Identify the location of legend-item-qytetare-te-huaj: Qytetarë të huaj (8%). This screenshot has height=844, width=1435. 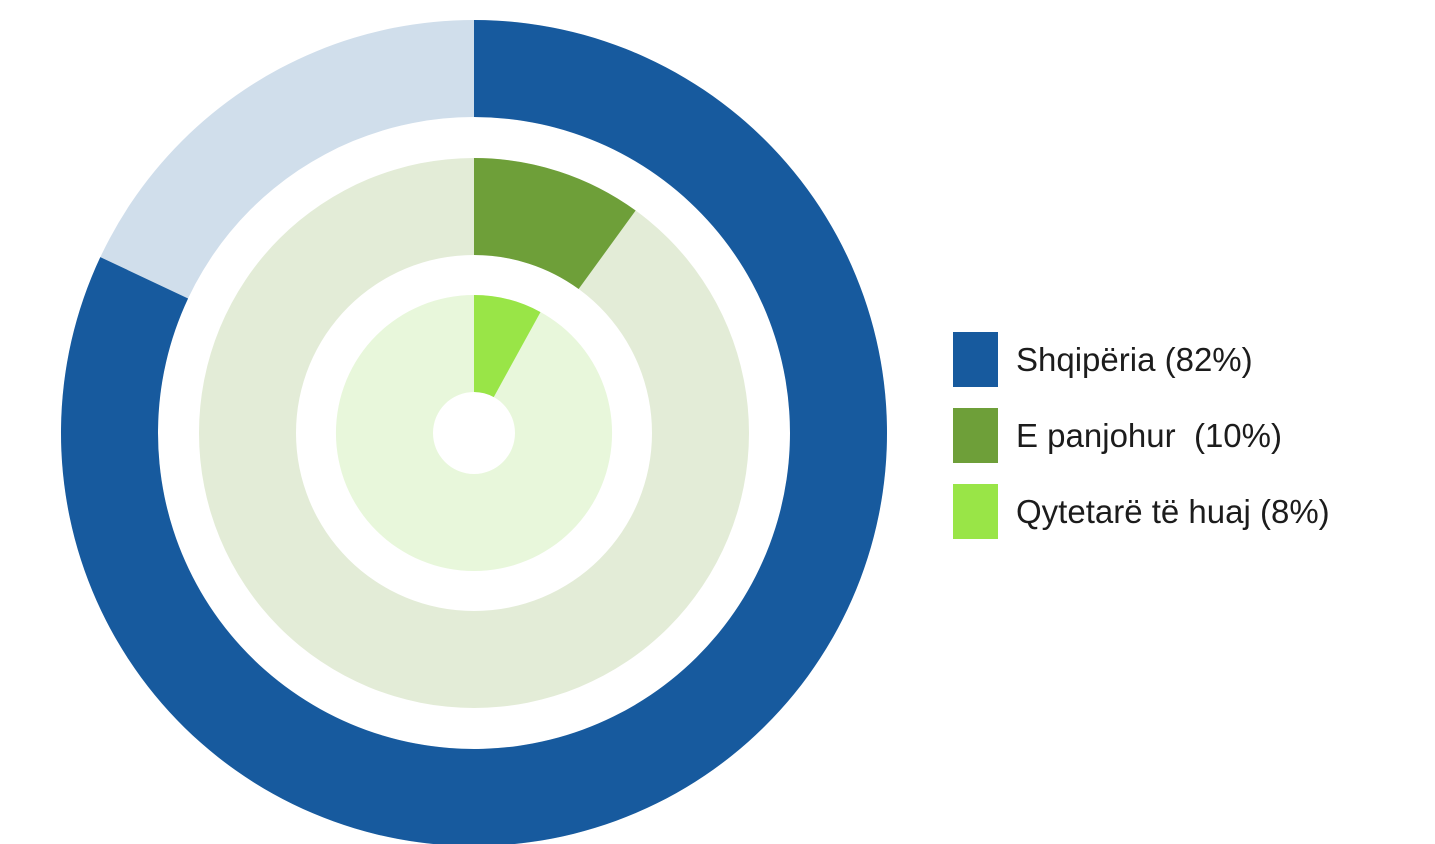
(1188, 511).